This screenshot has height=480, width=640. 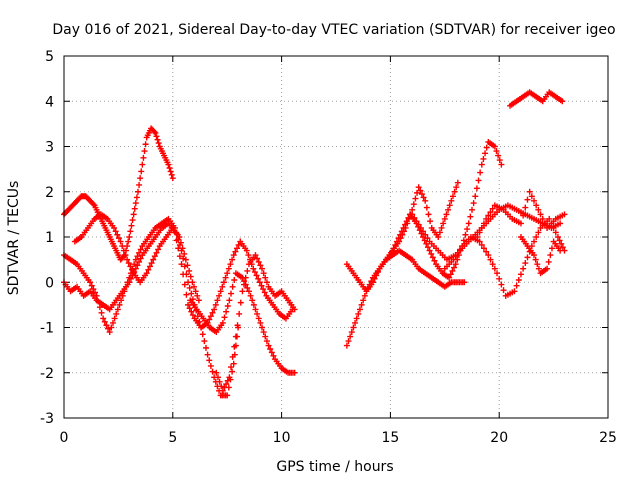 What do you see at coordinates (64, 438) in the screenshot?
I see `x-tick-label: 0` at bounding box center [64, 438].